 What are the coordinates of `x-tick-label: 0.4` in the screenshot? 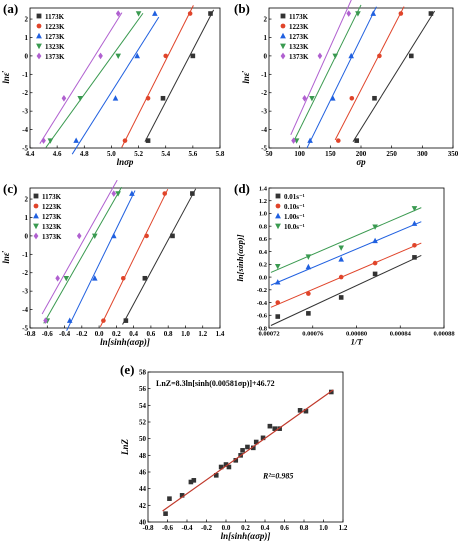 It's located at (265, 528).